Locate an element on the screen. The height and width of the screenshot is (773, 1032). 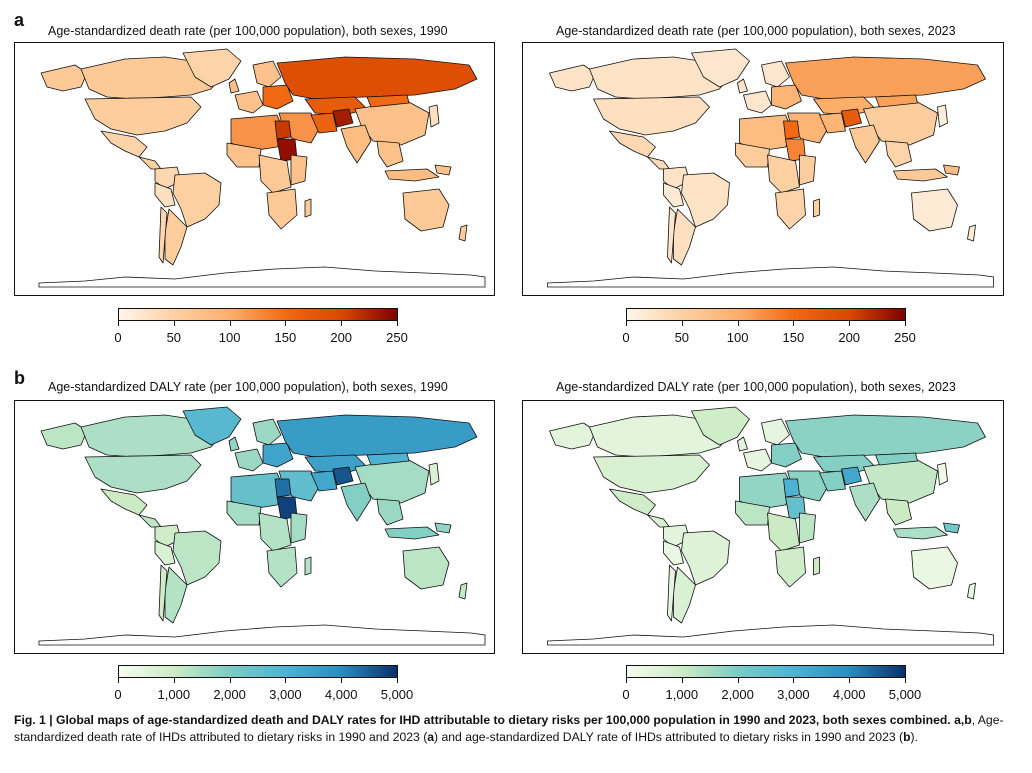
panel-letter-a: a is located at coordinates (19, 20).